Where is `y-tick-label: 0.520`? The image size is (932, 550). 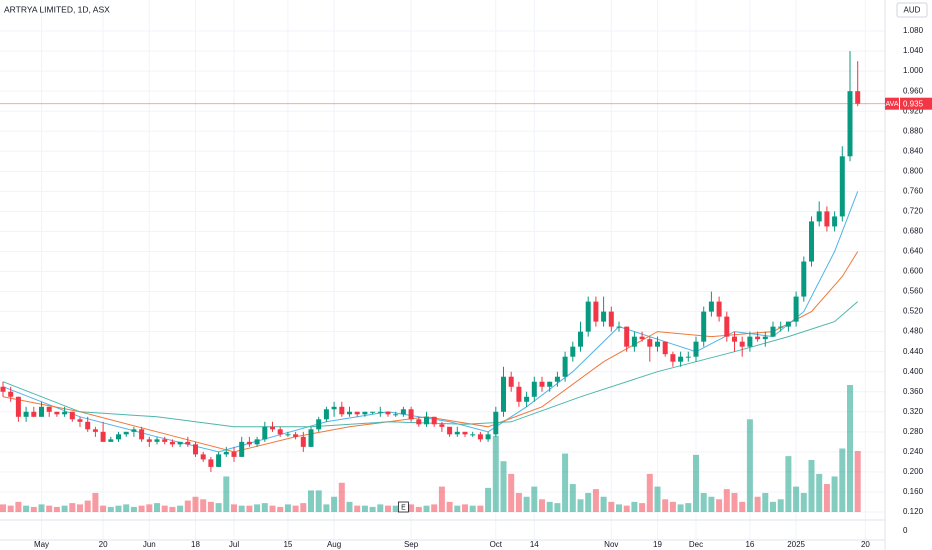
y-tick-label: 0.520 is located at coordinates (913, 311).